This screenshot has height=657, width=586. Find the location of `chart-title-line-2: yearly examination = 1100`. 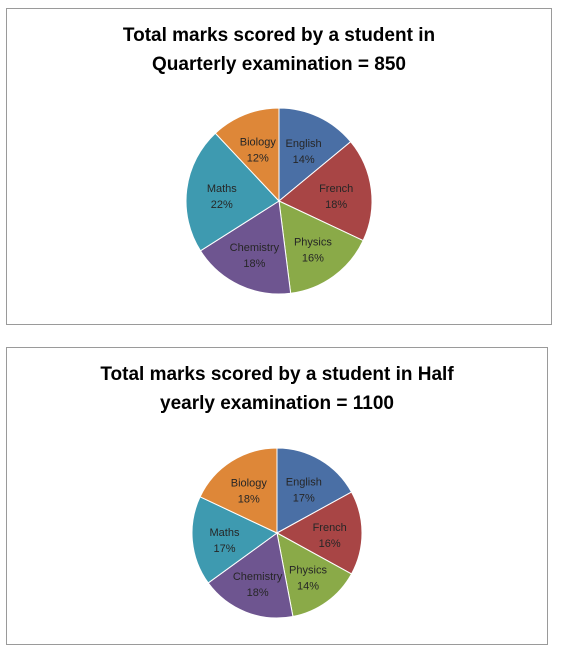

chart-title-line-2: yearly examination = 1100 is located at coordinates (277, 403).